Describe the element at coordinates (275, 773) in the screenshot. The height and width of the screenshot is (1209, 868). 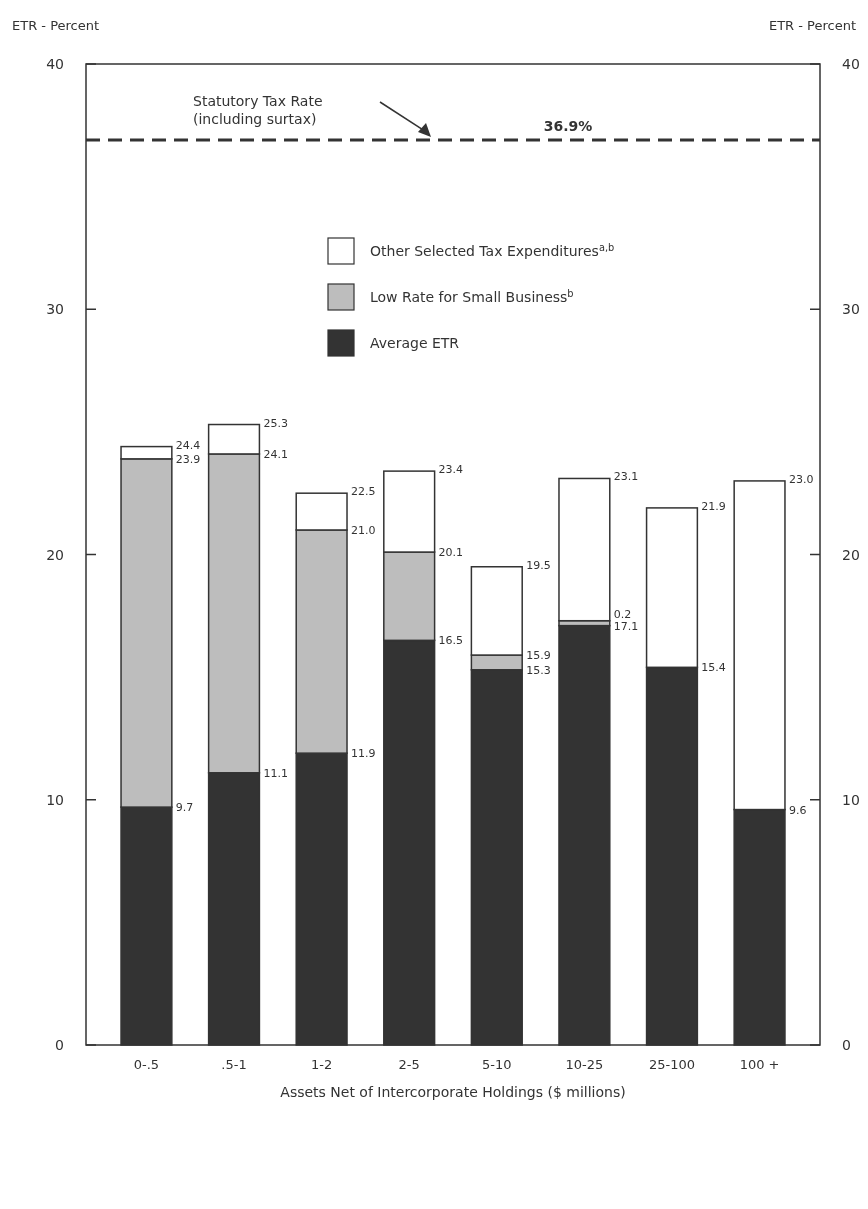
I see `annotation: 11.1` at that location.